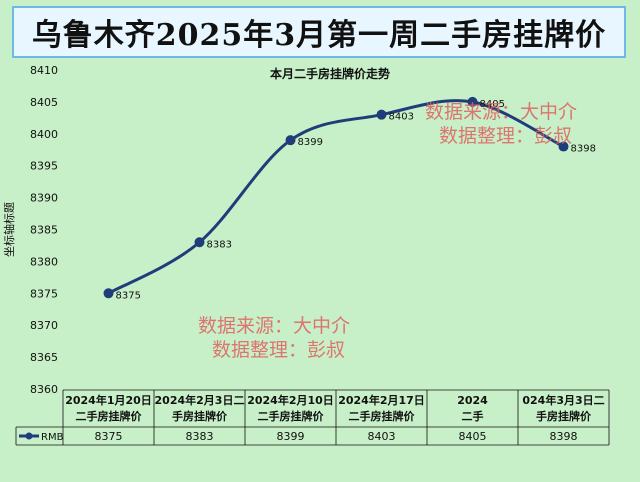  Describe the element at coordinates (44, 166) in the screenshot. I see `y-tick-label: 8395` at that location.